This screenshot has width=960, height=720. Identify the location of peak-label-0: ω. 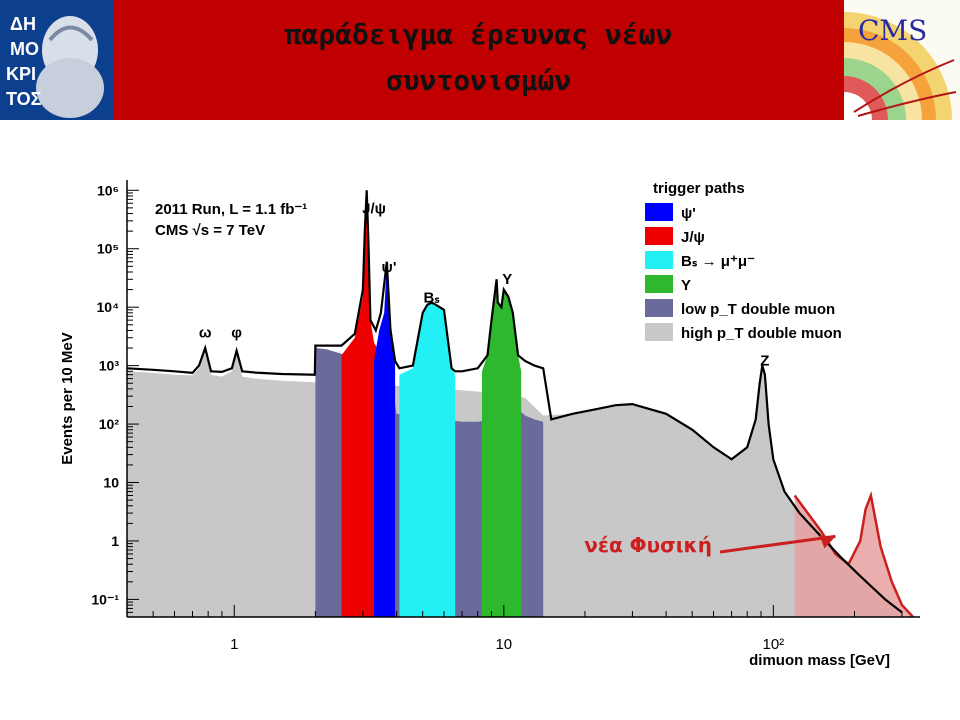
(205, 333).